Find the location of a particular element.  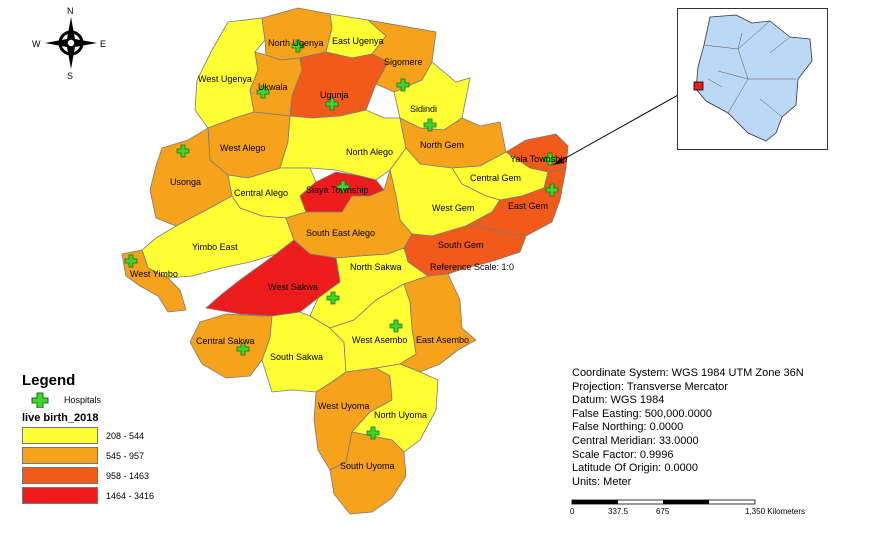

legend-class-row: 545 - 957 is located at coordinates (122, 455).